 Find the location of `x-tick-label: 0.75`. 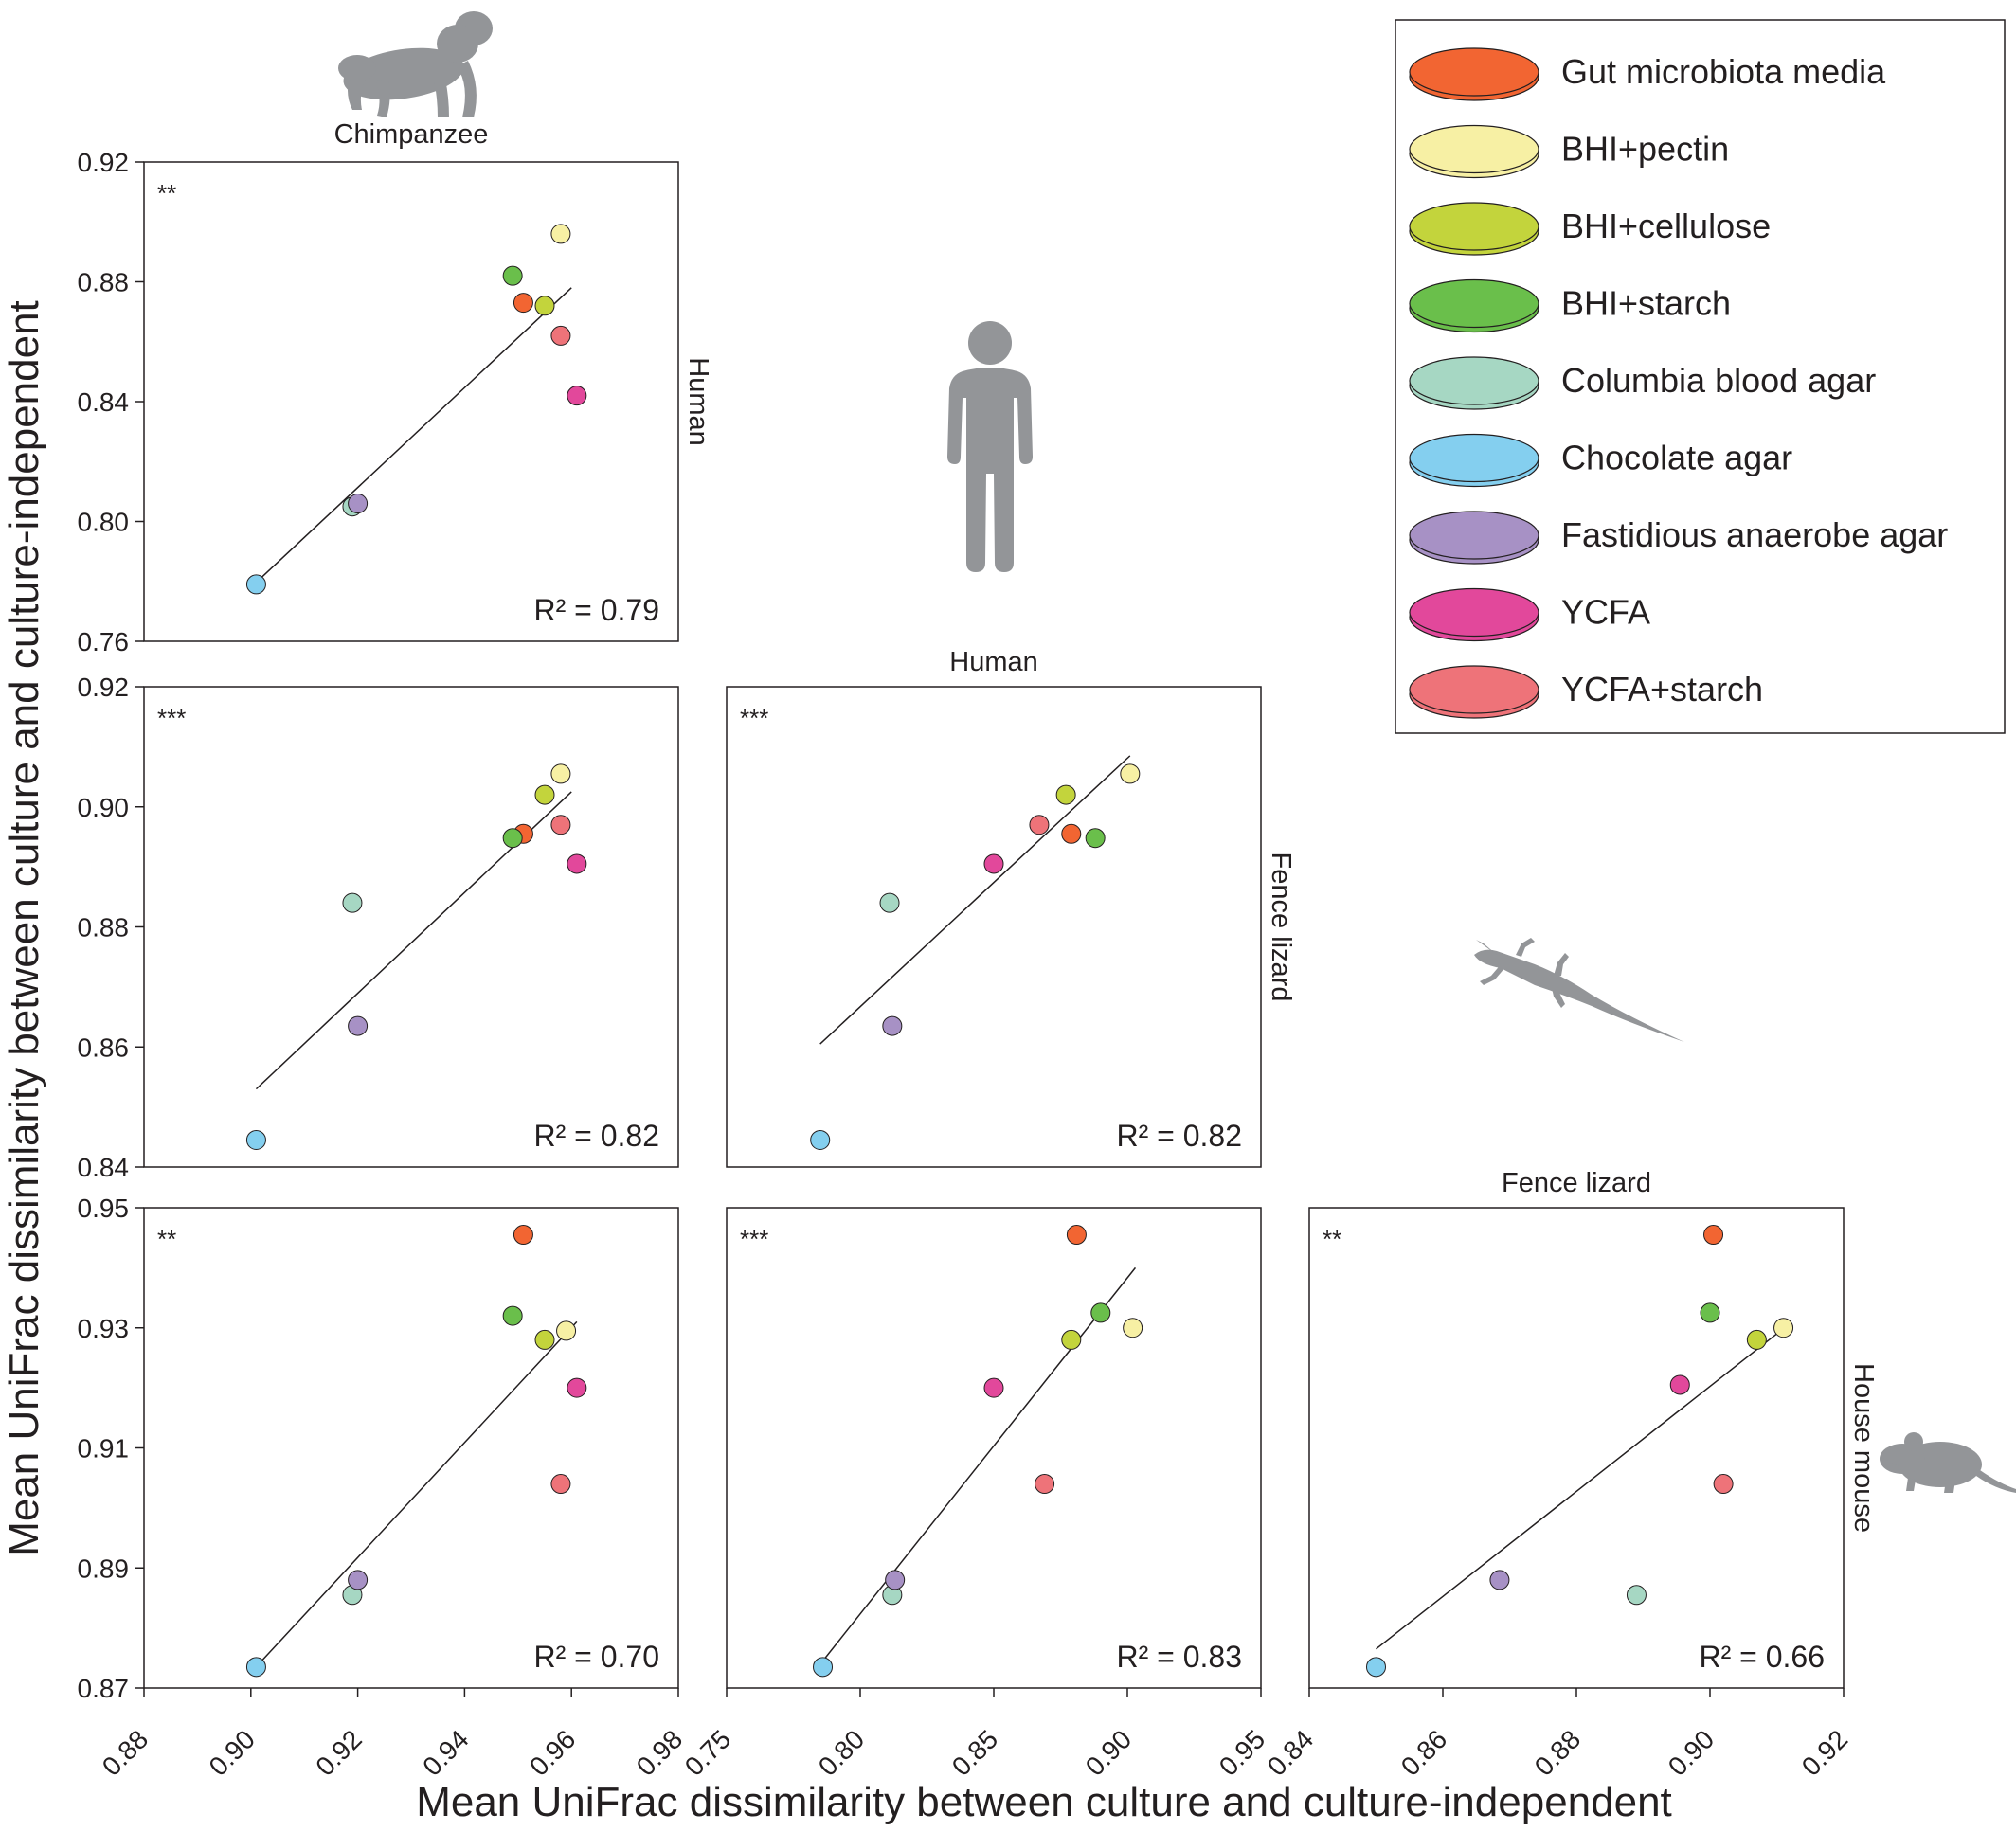

x-tick-label: 0.75 is located at coordinates (707, 1753).